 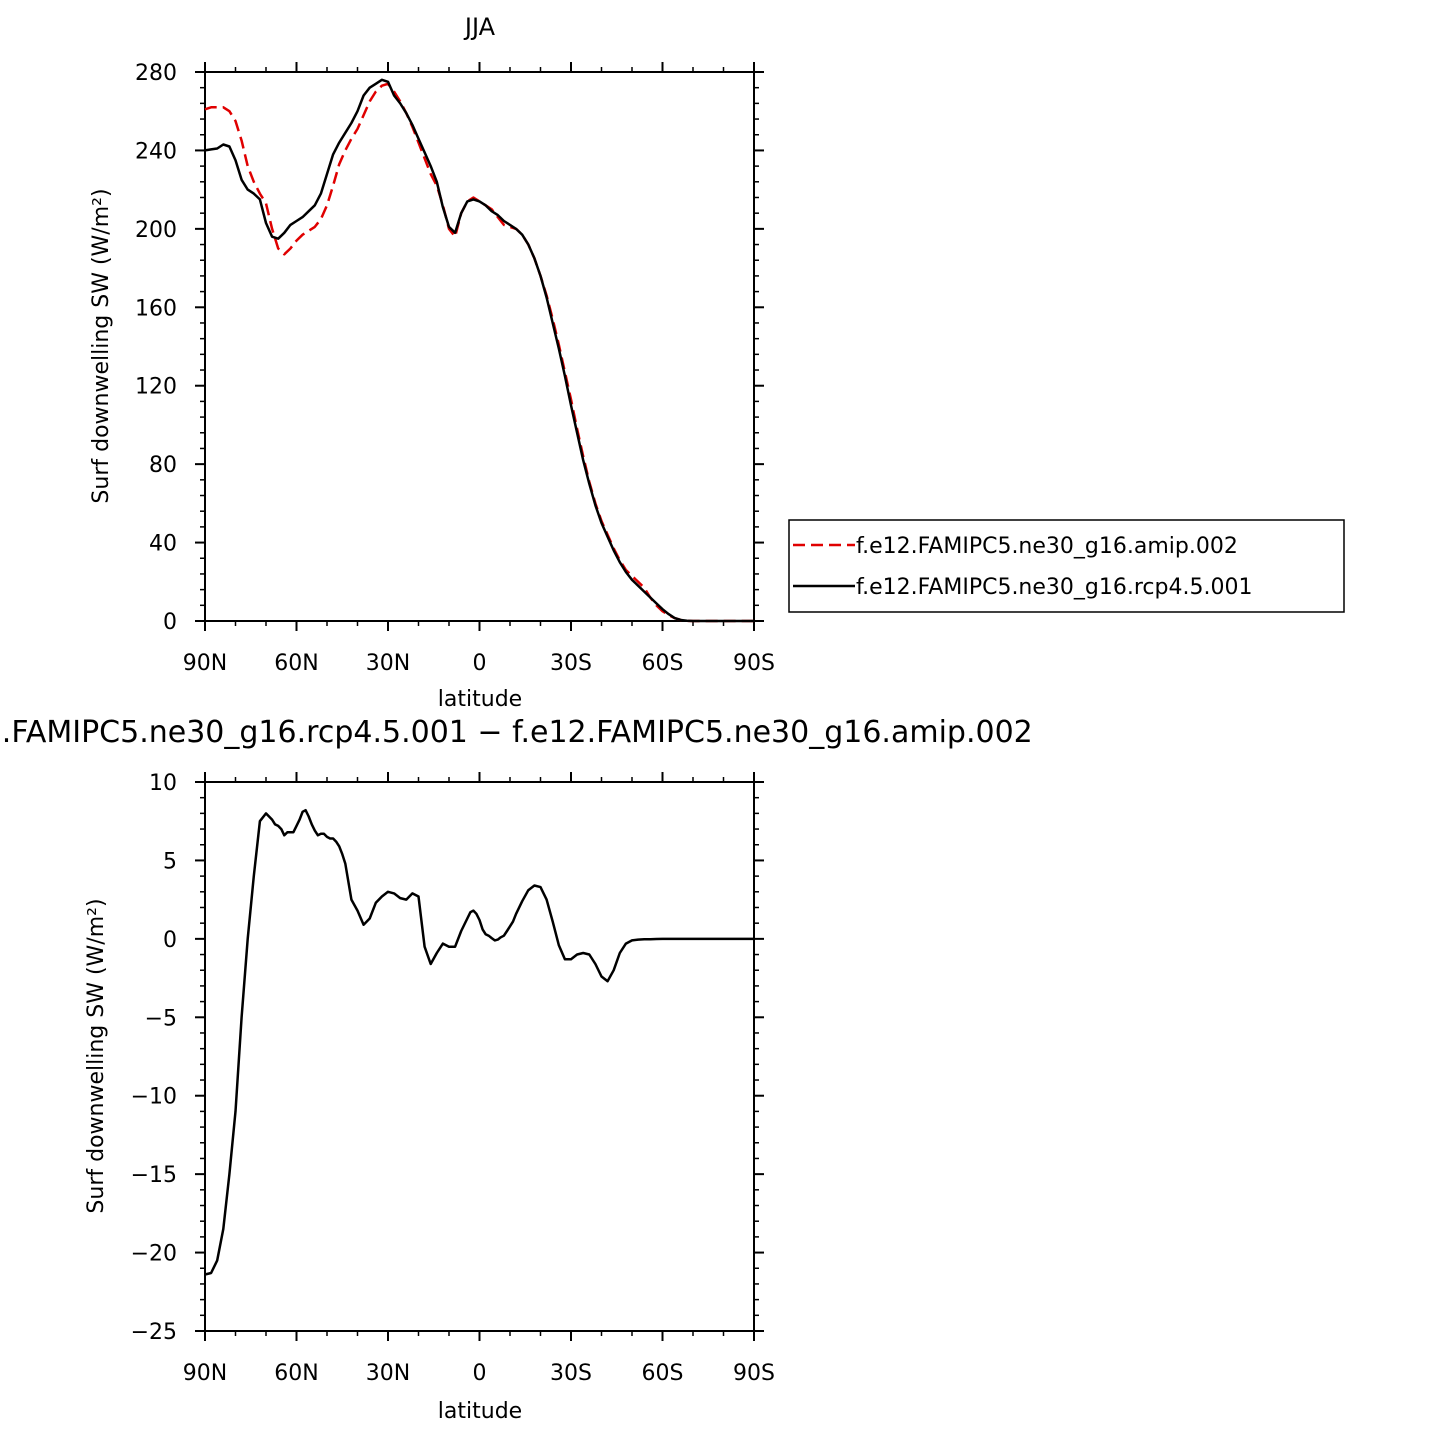 I want to click on y-tick-label: −20, so click(x=154, y=1254).